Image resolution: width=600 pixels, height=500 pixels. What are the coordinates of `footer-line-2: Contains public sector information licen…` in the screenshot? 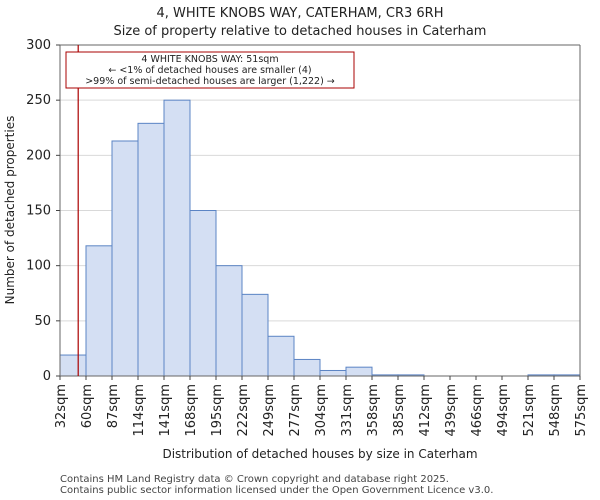 It's located at (277, 490).